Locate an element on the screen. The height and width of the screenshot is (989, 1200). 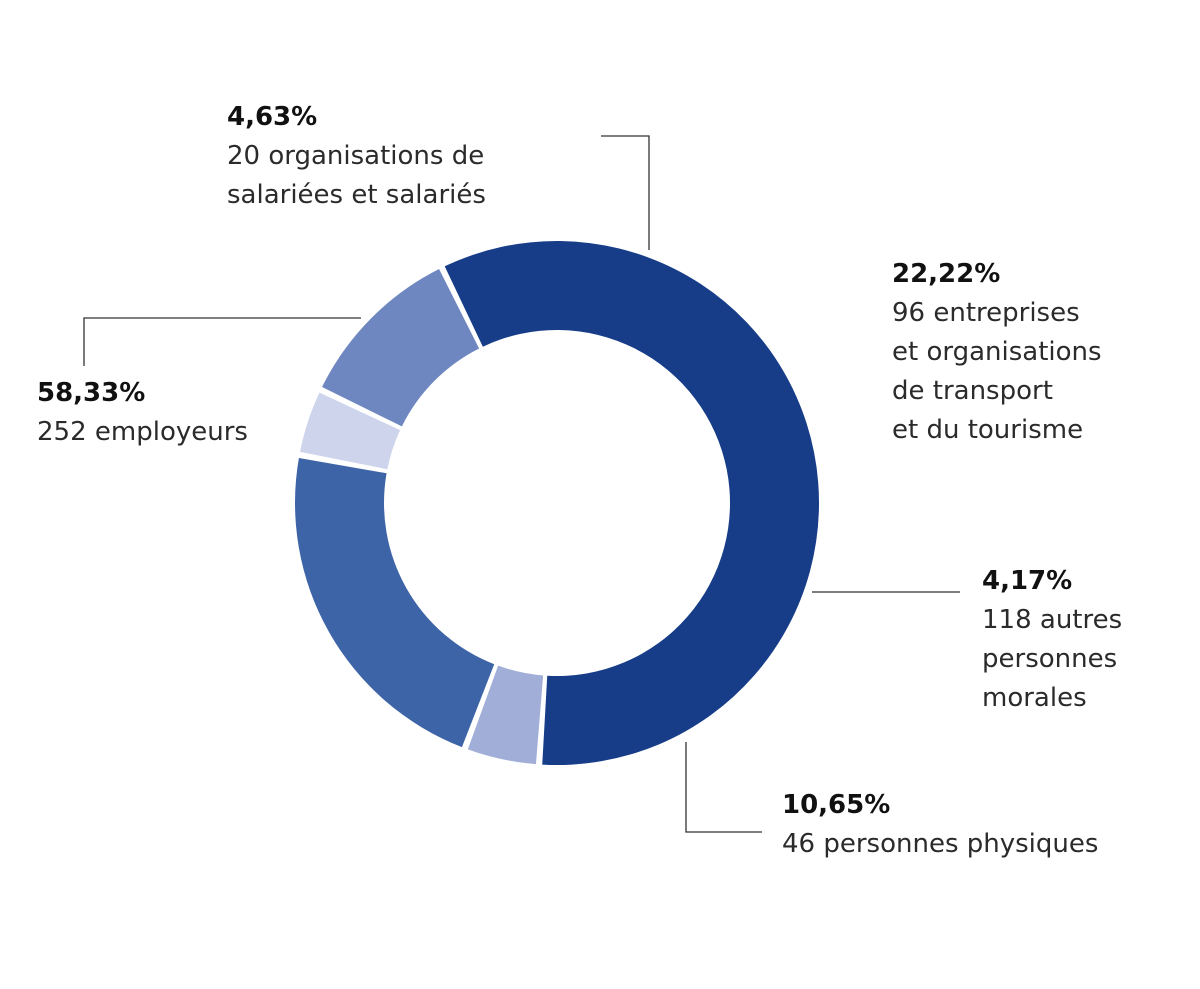
label-line: et organisations is located at coordinates (997, 352).